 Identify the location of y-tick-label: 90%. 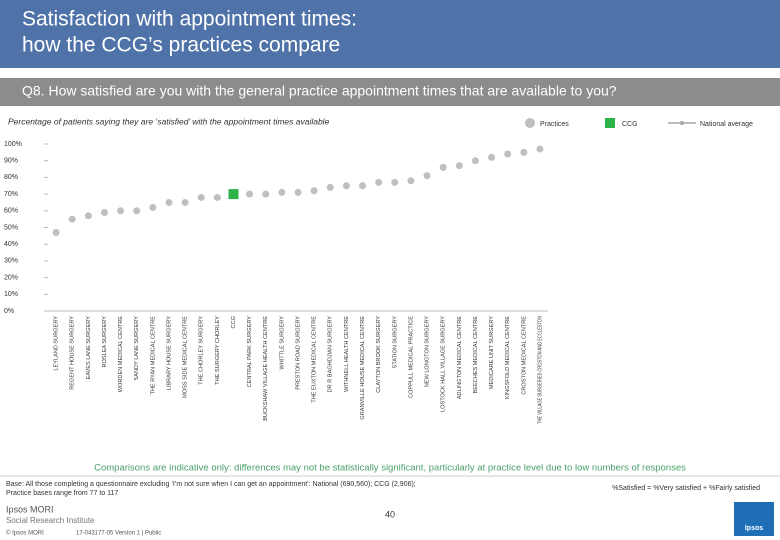
(11, 161).